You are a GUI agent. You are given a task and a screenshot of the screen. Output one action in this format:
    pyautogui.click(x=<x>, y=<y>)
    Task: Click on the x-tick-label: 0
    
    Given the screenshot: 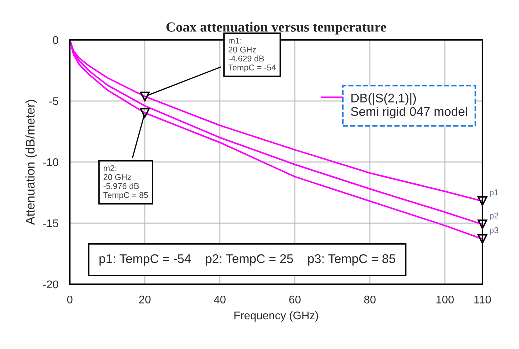 What is the action you would take?
    pyautogui.click(x=70, y=300)
    